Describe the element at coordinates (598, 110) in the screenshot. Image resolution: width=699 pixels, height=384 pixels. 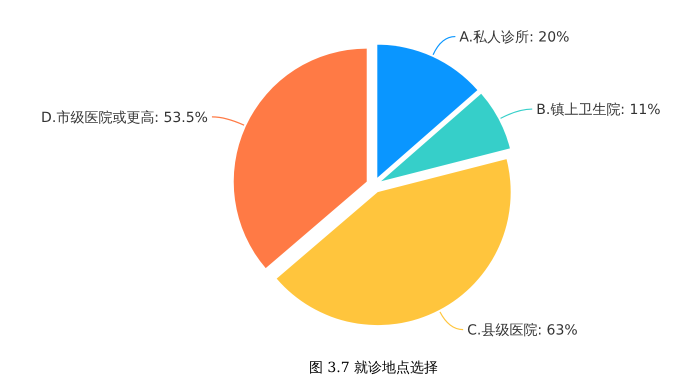
I see `slice-label: B.镇上卫生院: 11%` at that location.